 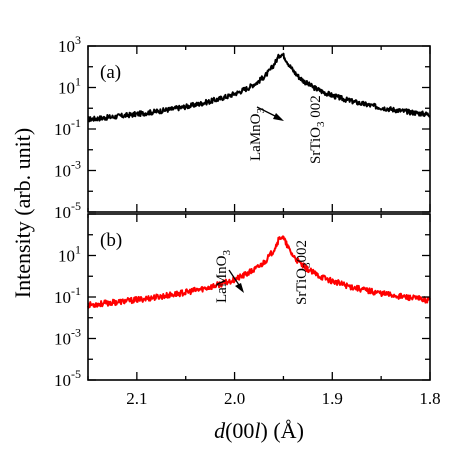 I want to click on series-line-a, so click(x=259, y=87).